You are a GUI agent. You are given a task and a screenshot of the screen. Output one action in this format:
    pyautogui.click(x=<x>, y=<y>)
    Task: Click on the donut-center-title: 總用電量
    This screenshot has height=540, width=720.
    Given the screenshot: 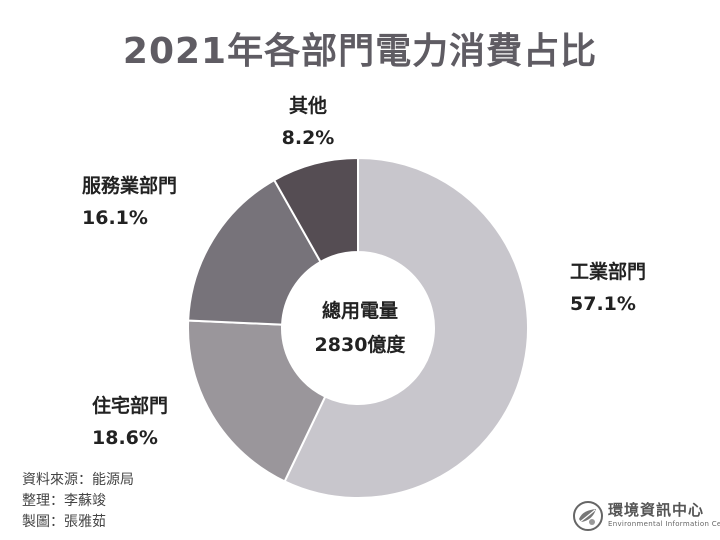 What is the action you would take?
    pyautogui.click(x=359, y=311)
    